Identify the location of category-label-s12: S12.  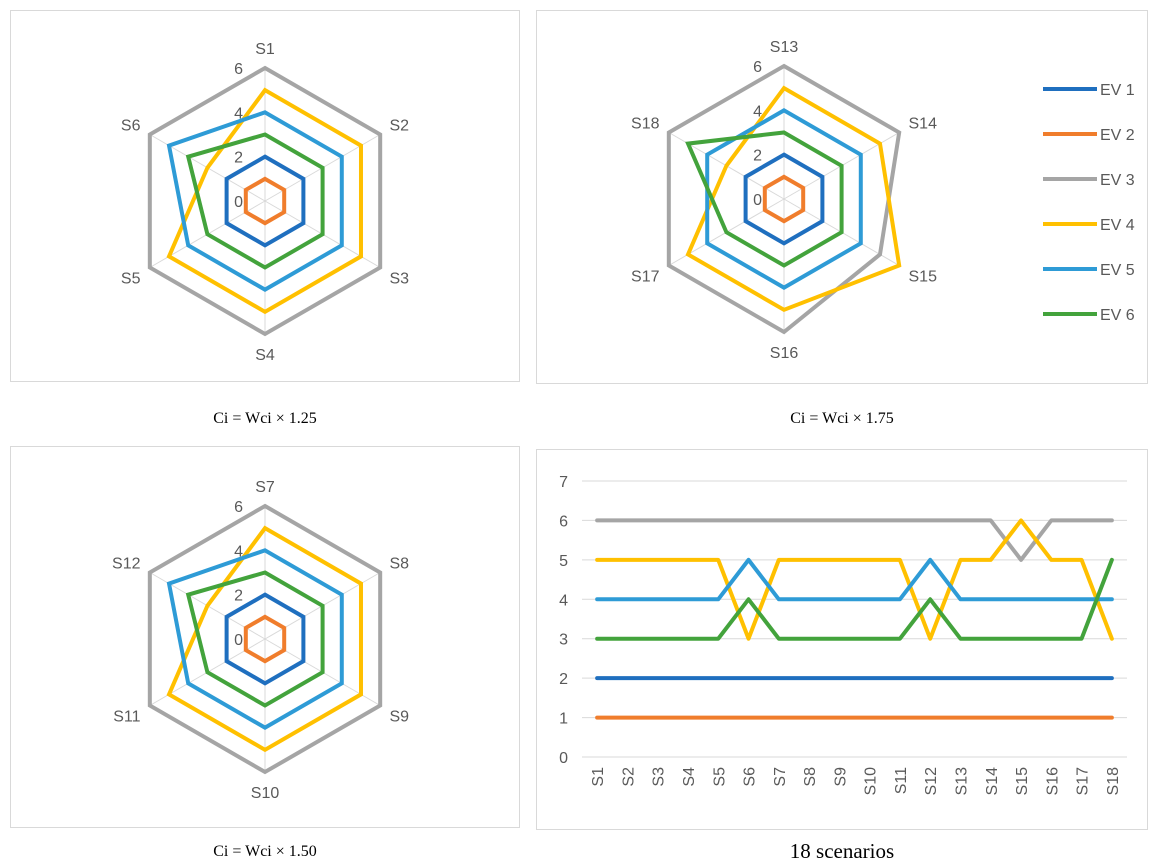
(126, 564).